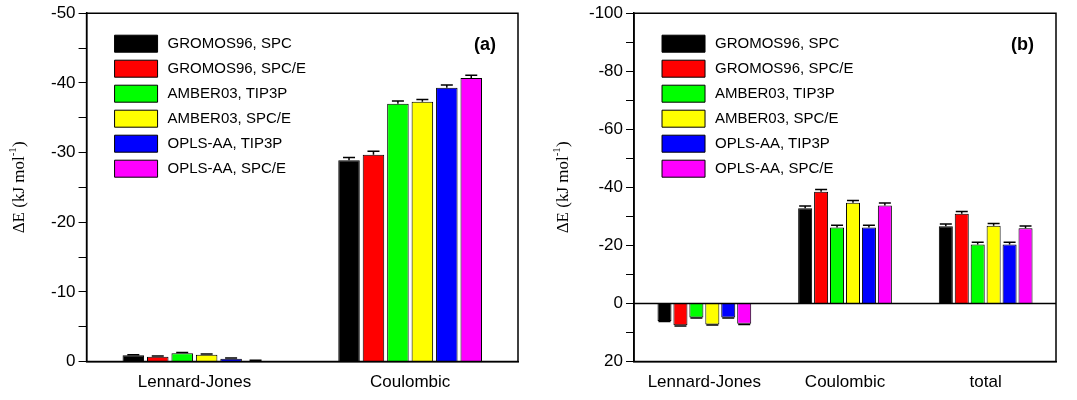 This screenshot has width=1077, height=400. I want to click on x-tick-label: total, so click(985, 382).